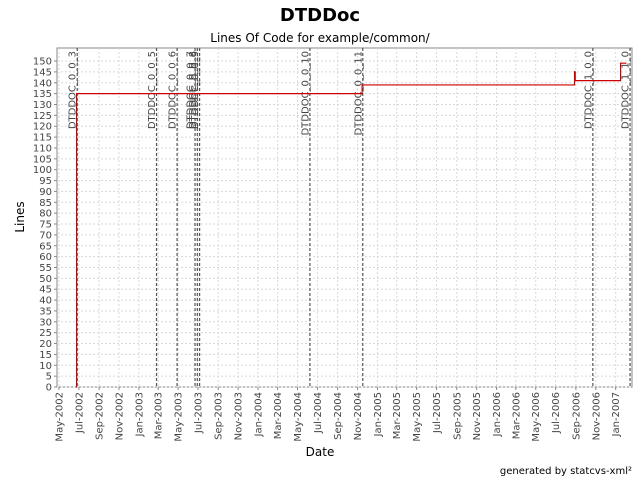 This screenshot has height=480, width=640. Describe the element at coordinates (42, 83) in the screenshot. I see `y-tick-label: 140` at that location.